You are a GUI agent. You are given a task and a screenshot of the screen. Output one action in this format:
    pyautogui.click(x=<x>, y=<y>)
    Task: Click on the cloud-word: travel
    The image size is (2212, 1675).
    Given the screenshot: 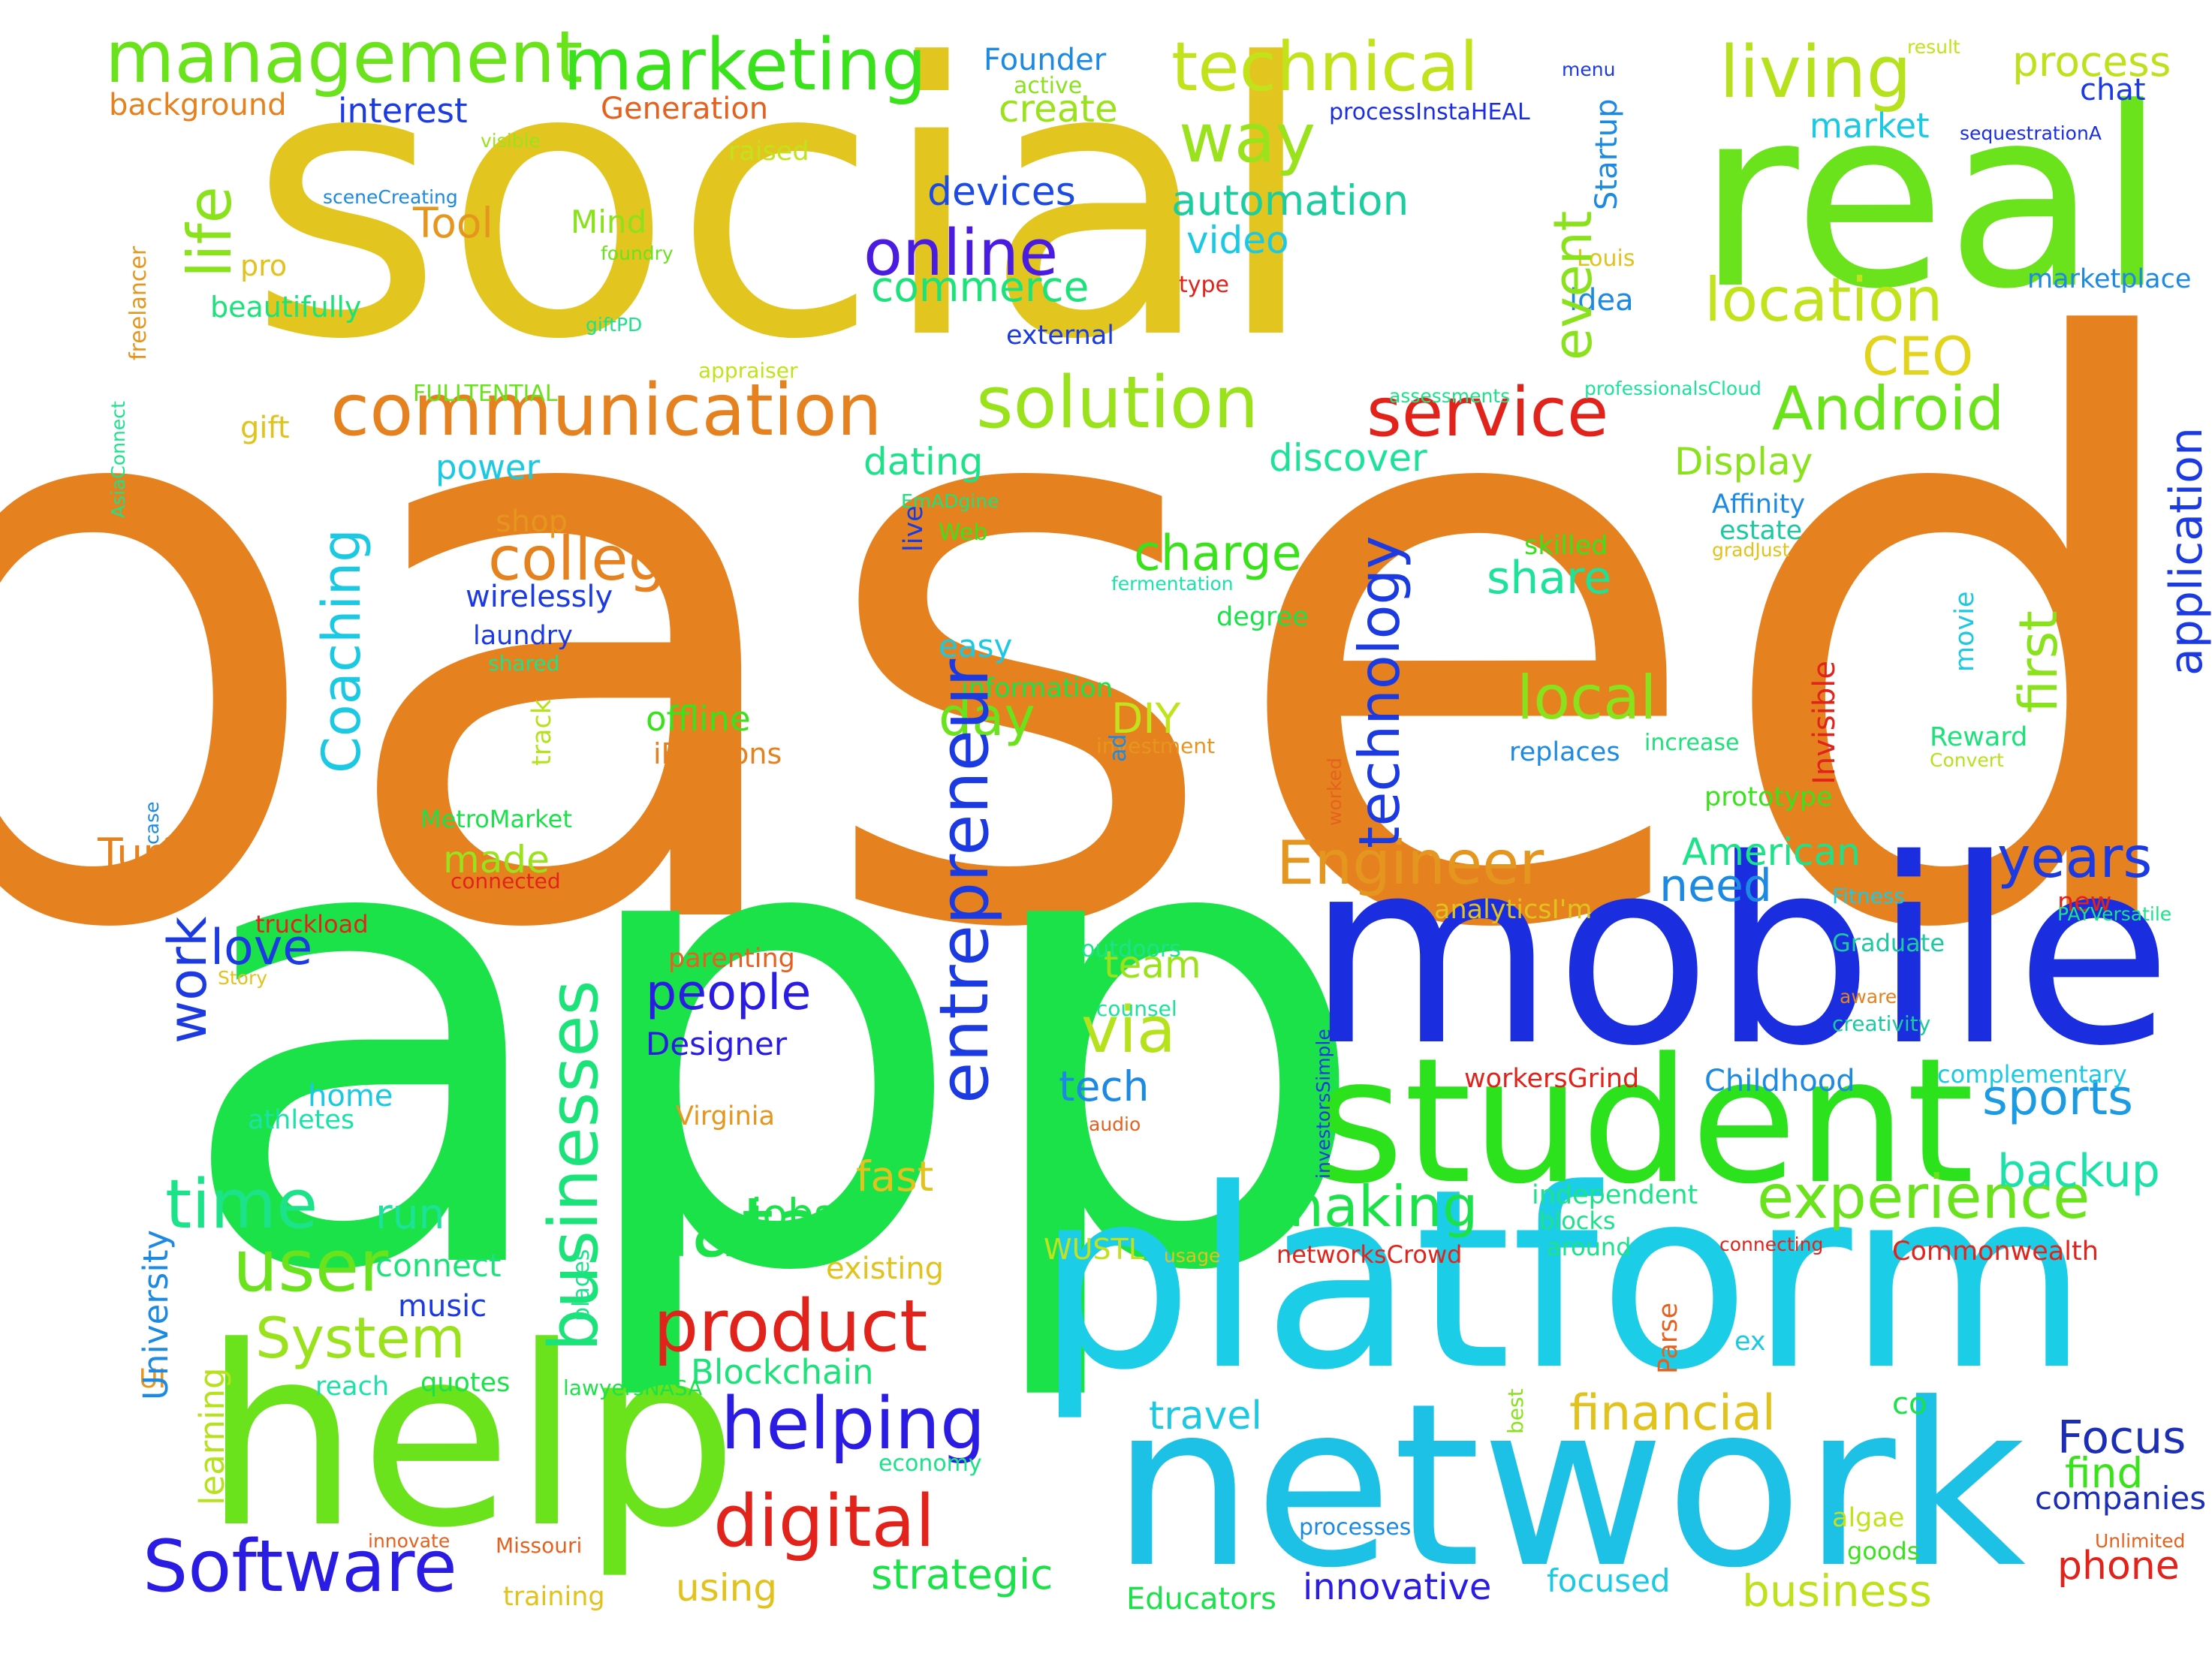 What is the action you would take?
    pyautogui.click(x=1205, y=1416)
    